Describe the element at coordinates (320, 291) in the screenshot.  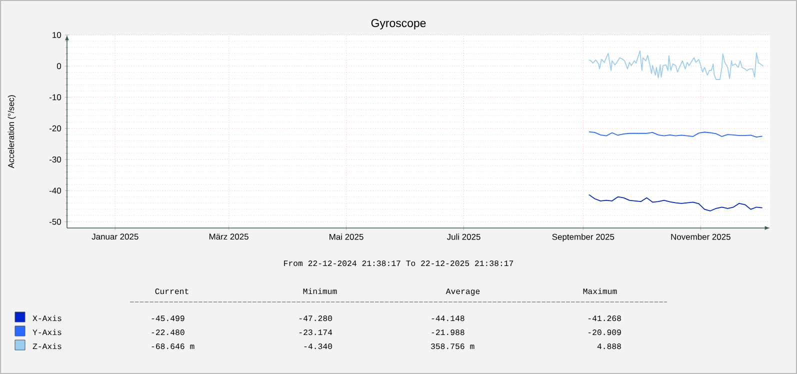
I see `text: Minimum` at that location.